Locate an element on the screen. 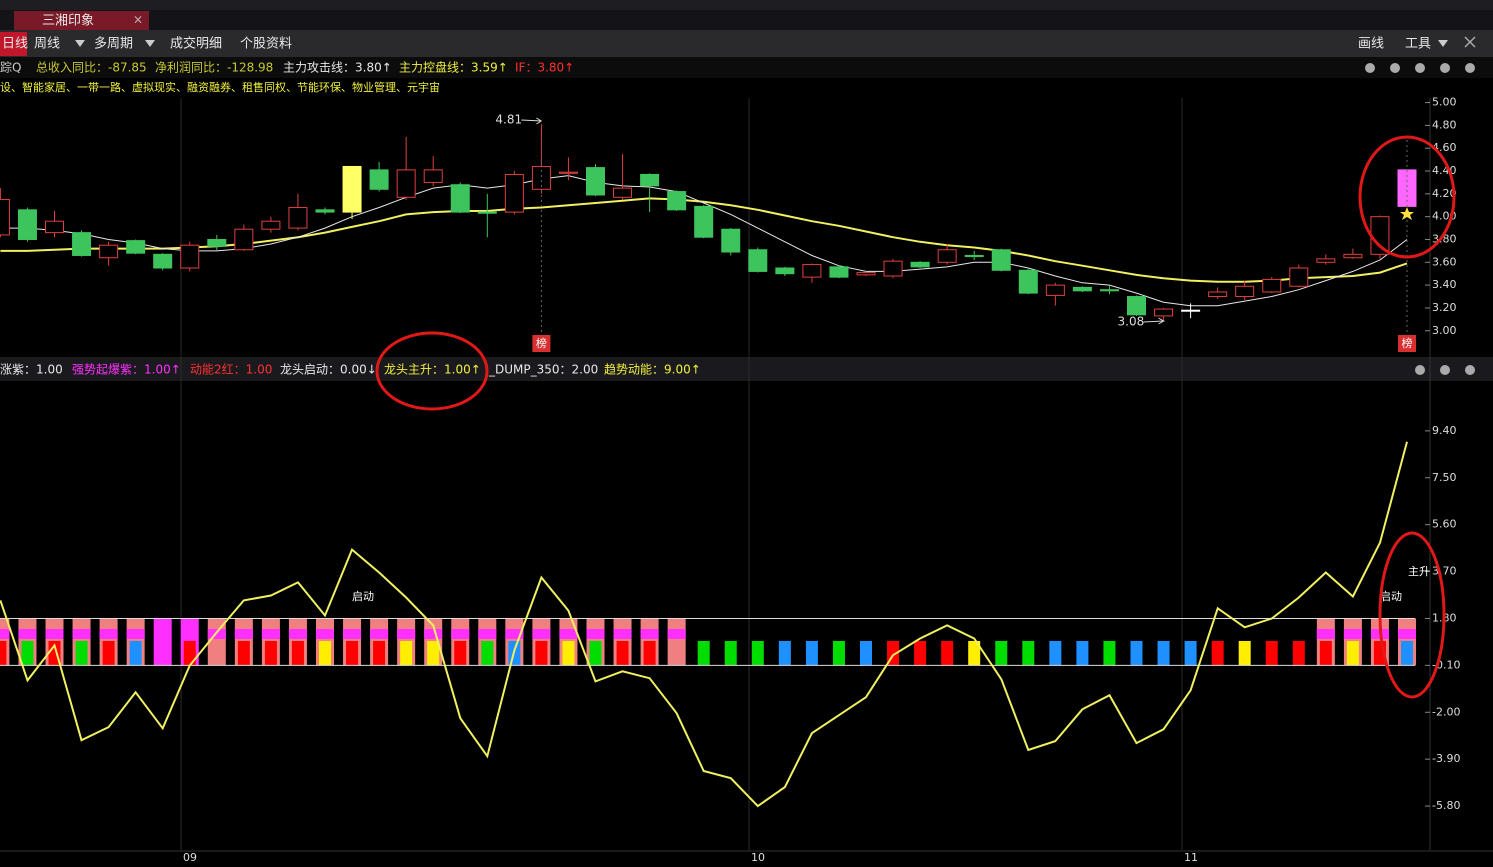  fullscreen-icon is located at coordinates (1470, 42).